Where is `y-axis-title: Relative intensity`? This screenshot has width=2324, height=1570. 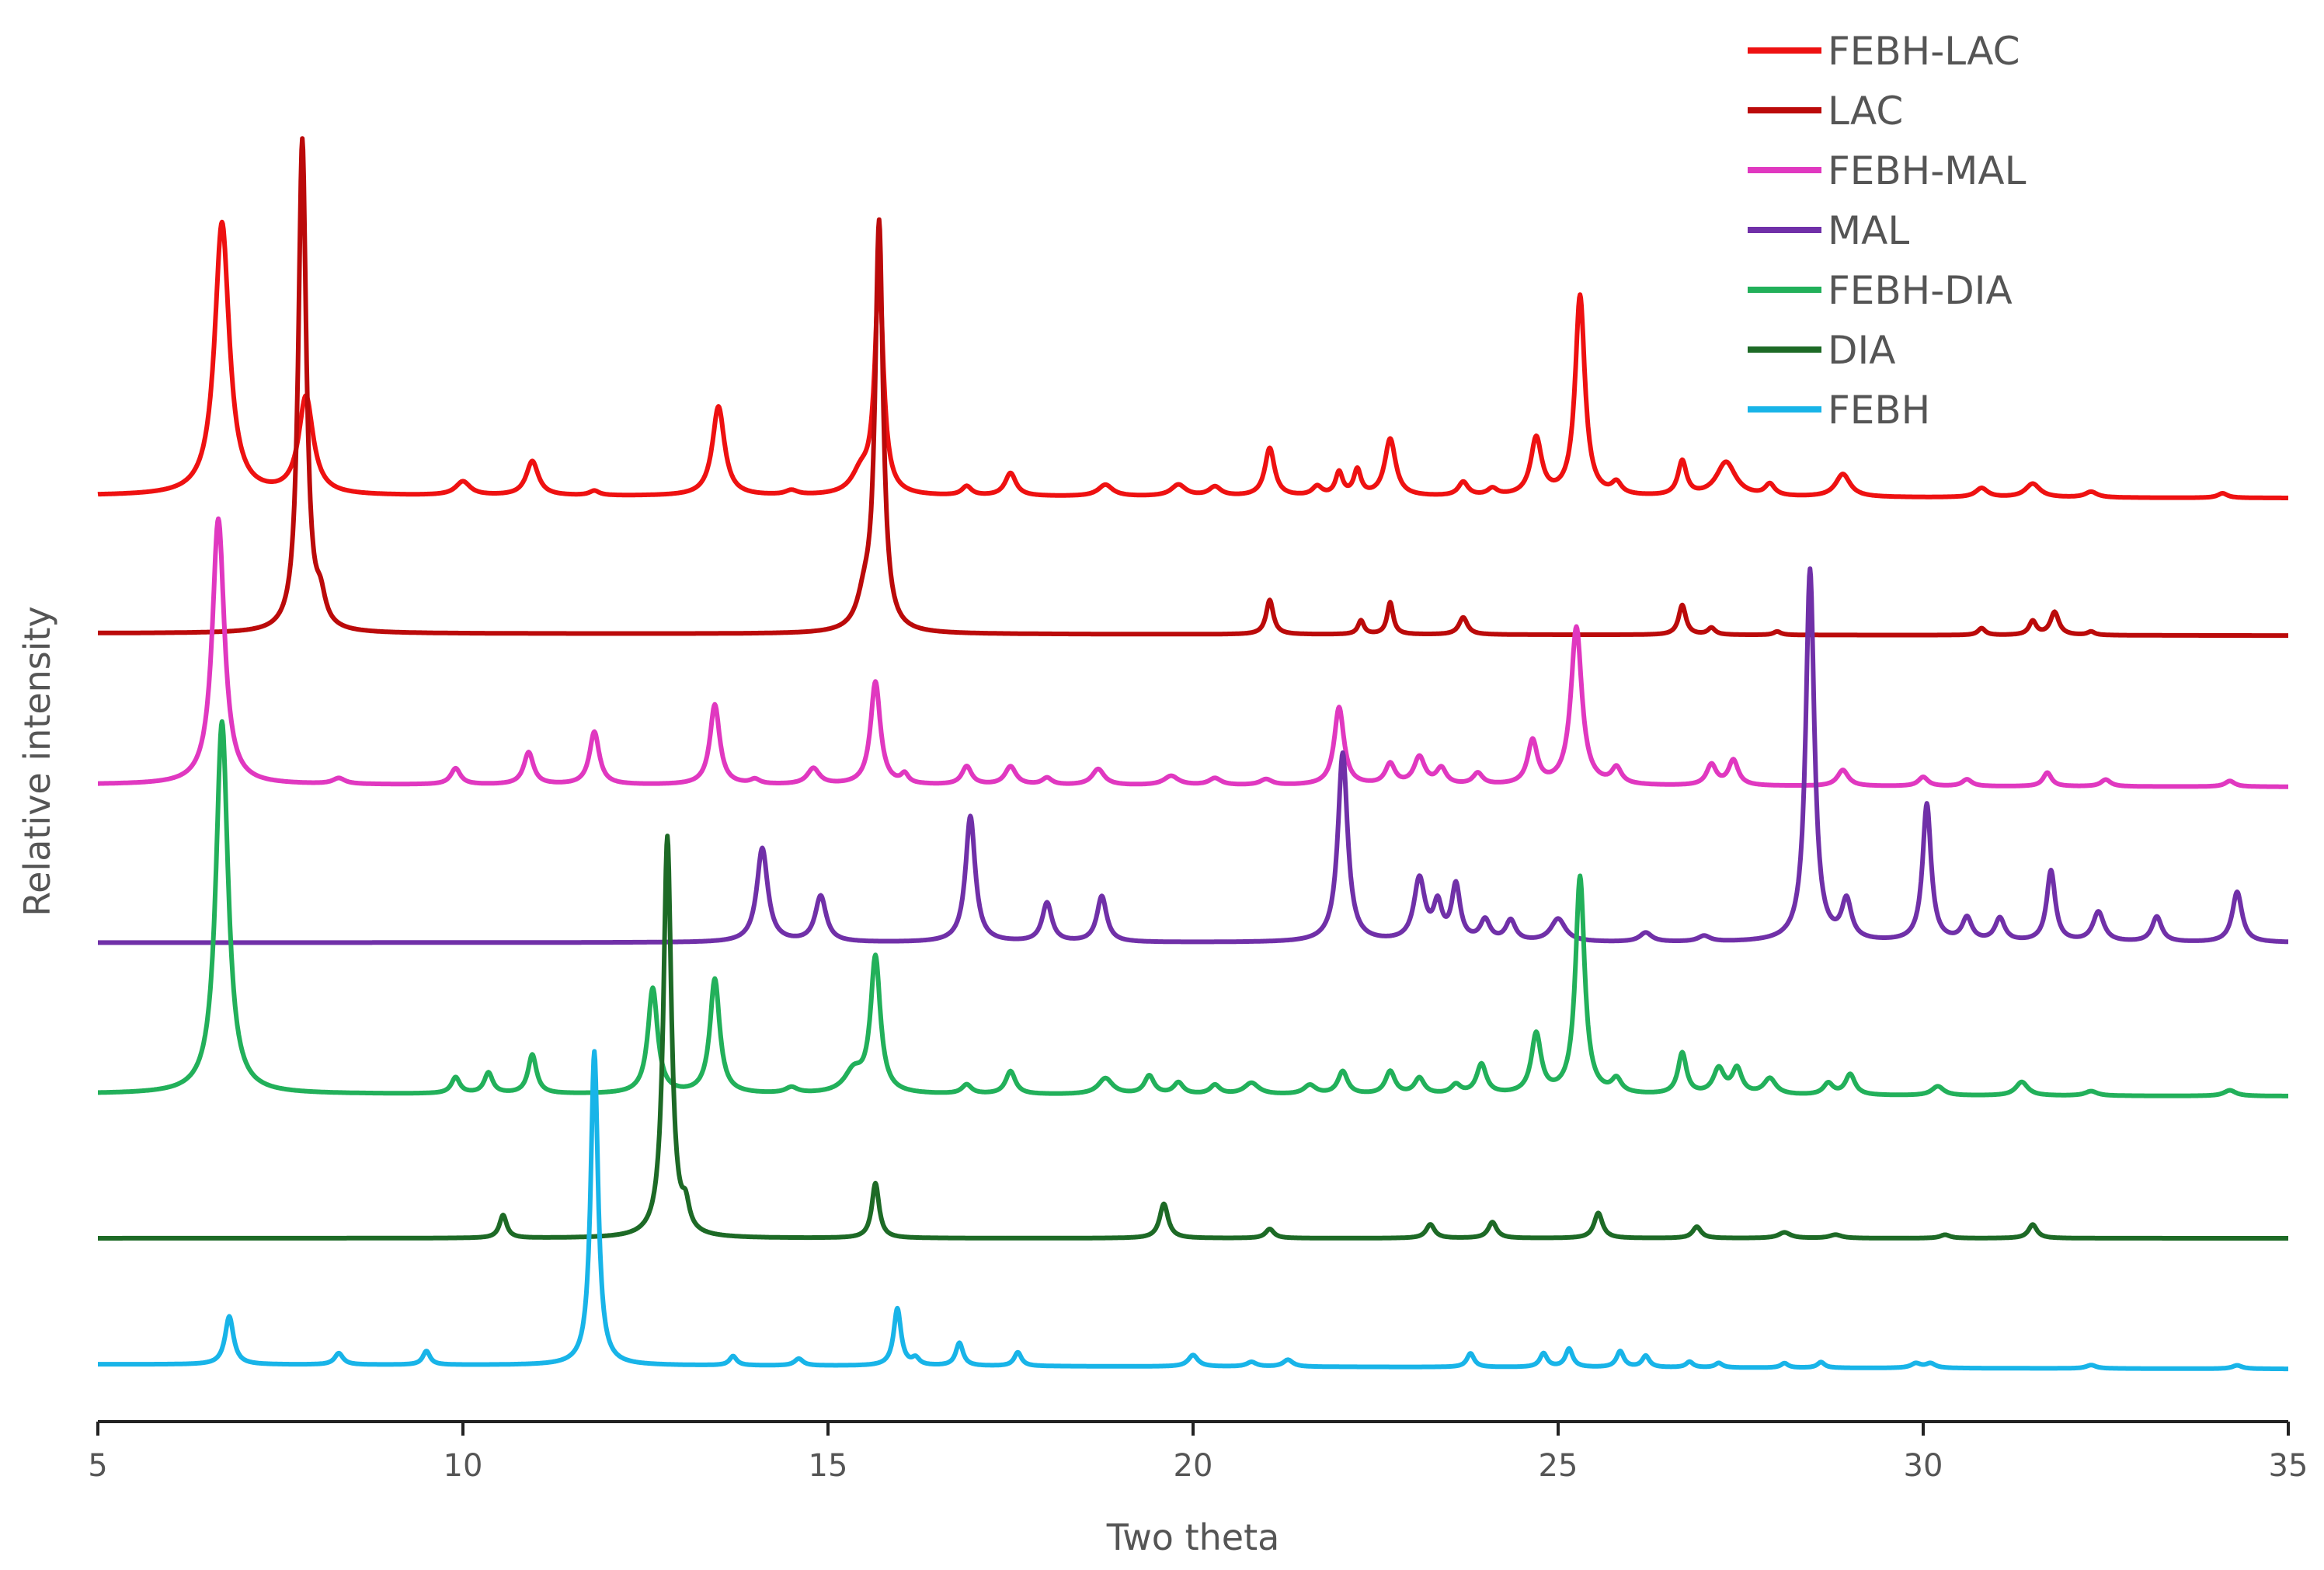
y-axis-title: Relative intensity is located at coordinates (37, 761).